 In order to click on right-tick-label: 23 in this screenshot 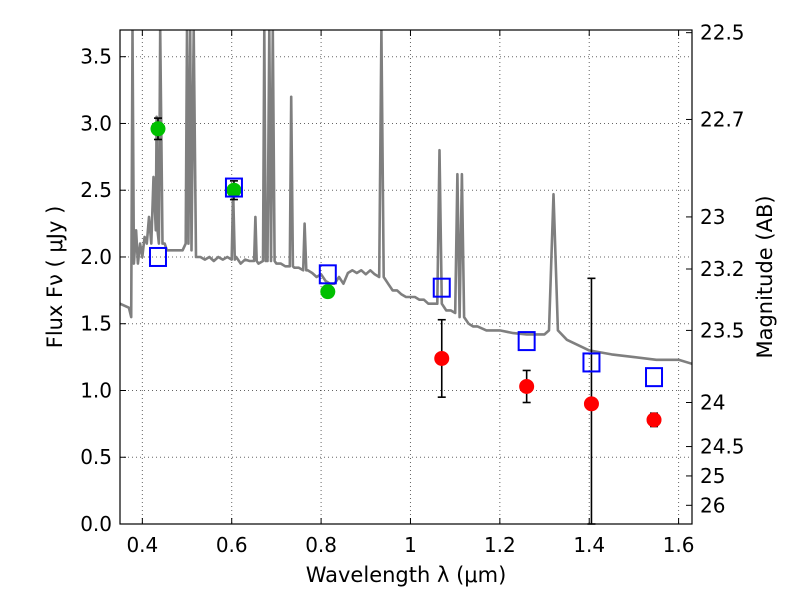, I will do `click(712, 217)`.